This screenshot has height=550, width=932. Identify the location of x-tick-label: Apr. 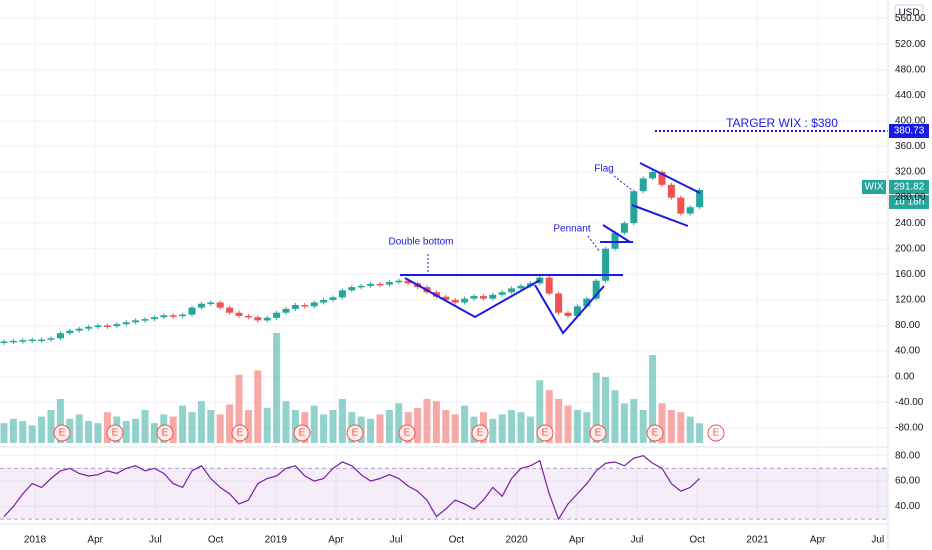
(577, 540).